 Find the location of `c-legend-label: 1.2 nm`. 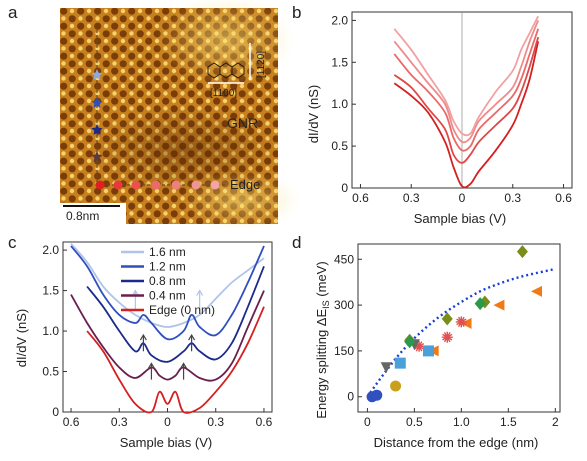

c-legend-label: 1.2 nm is located at coordinates (167, 267).